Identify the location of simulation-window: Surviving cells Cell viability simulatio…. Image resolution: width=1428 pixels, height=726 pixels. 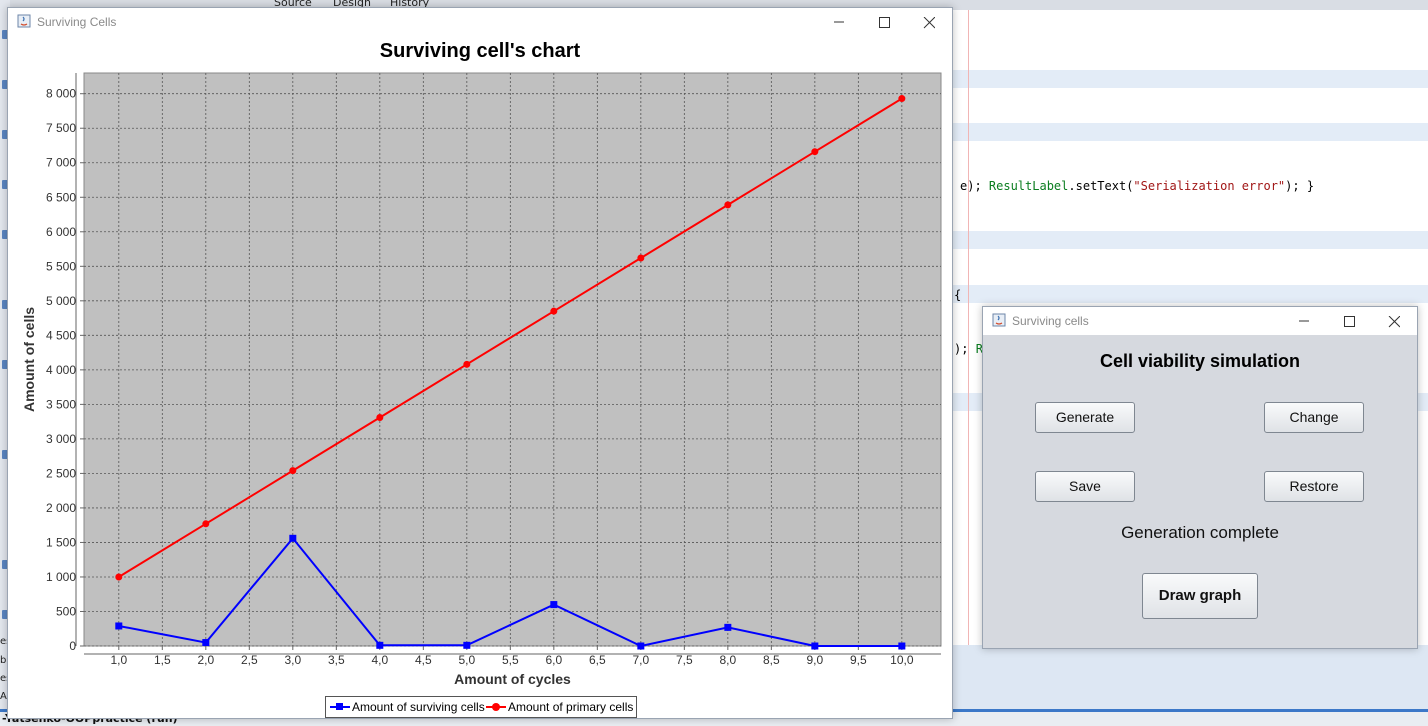
(1200, 477).